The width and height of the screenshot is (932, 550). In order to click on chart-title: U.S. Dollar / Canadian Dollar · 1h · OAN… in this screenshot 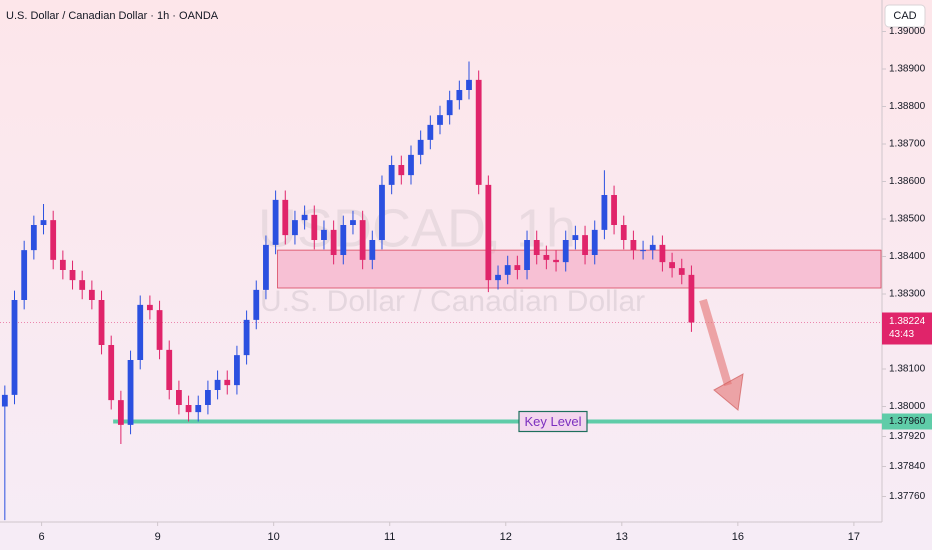, I will do `click(112, 16)`.